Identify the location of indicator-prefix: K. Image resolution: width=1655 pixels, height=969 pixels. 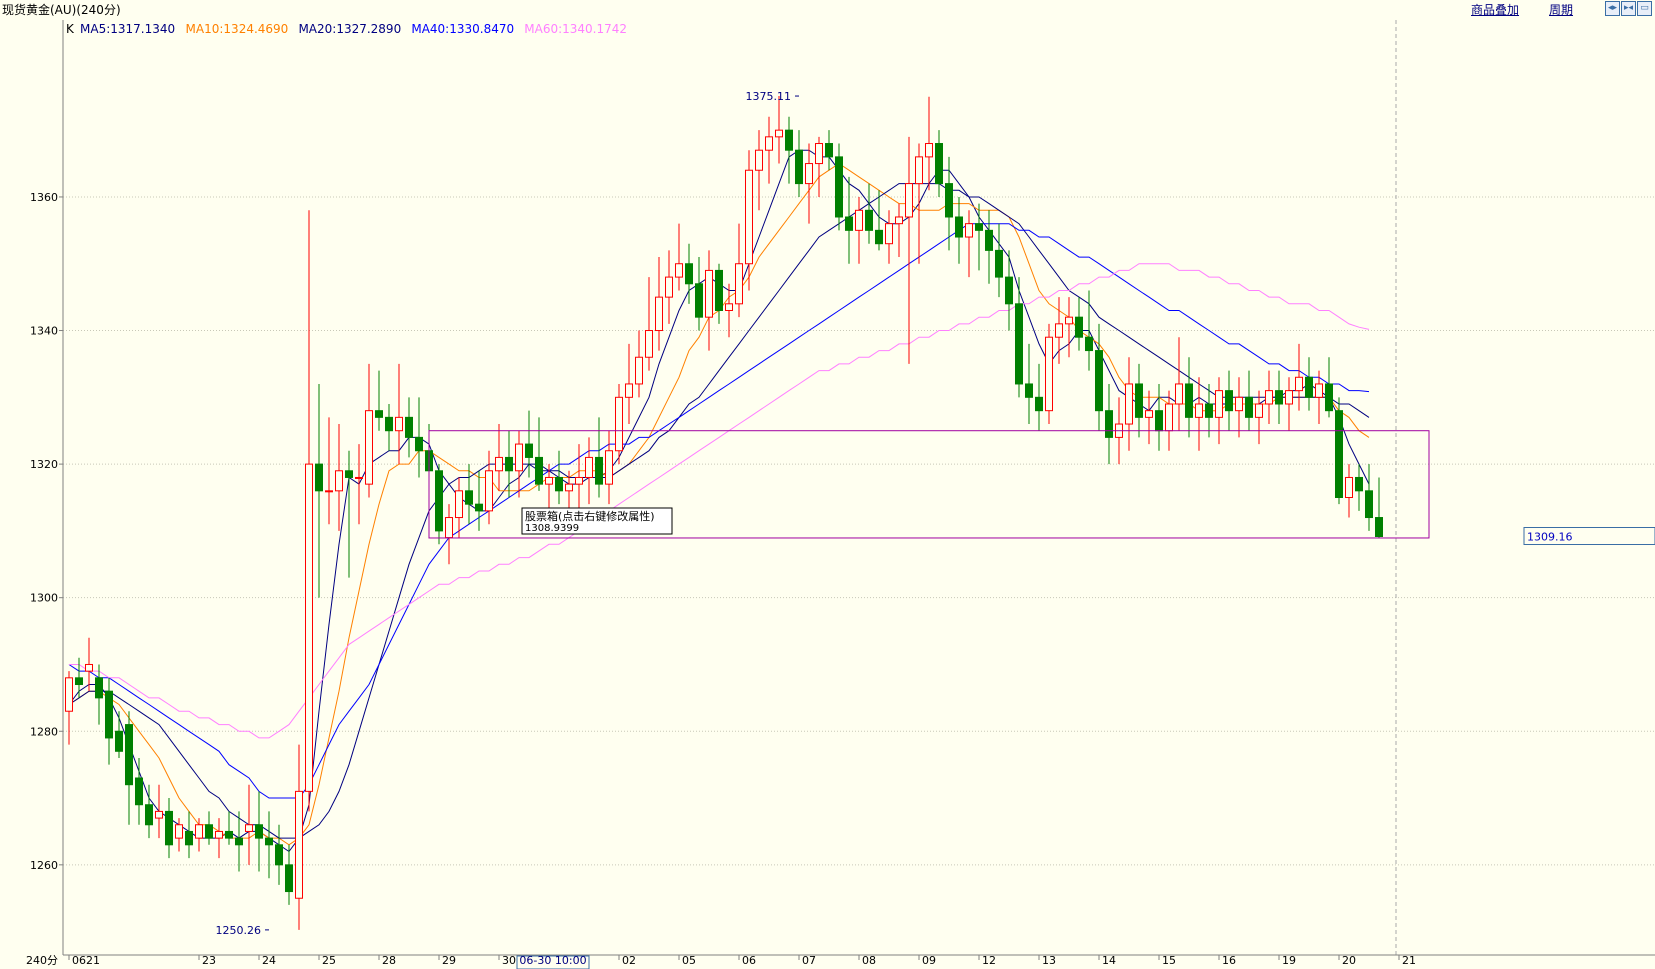
(70, 29).